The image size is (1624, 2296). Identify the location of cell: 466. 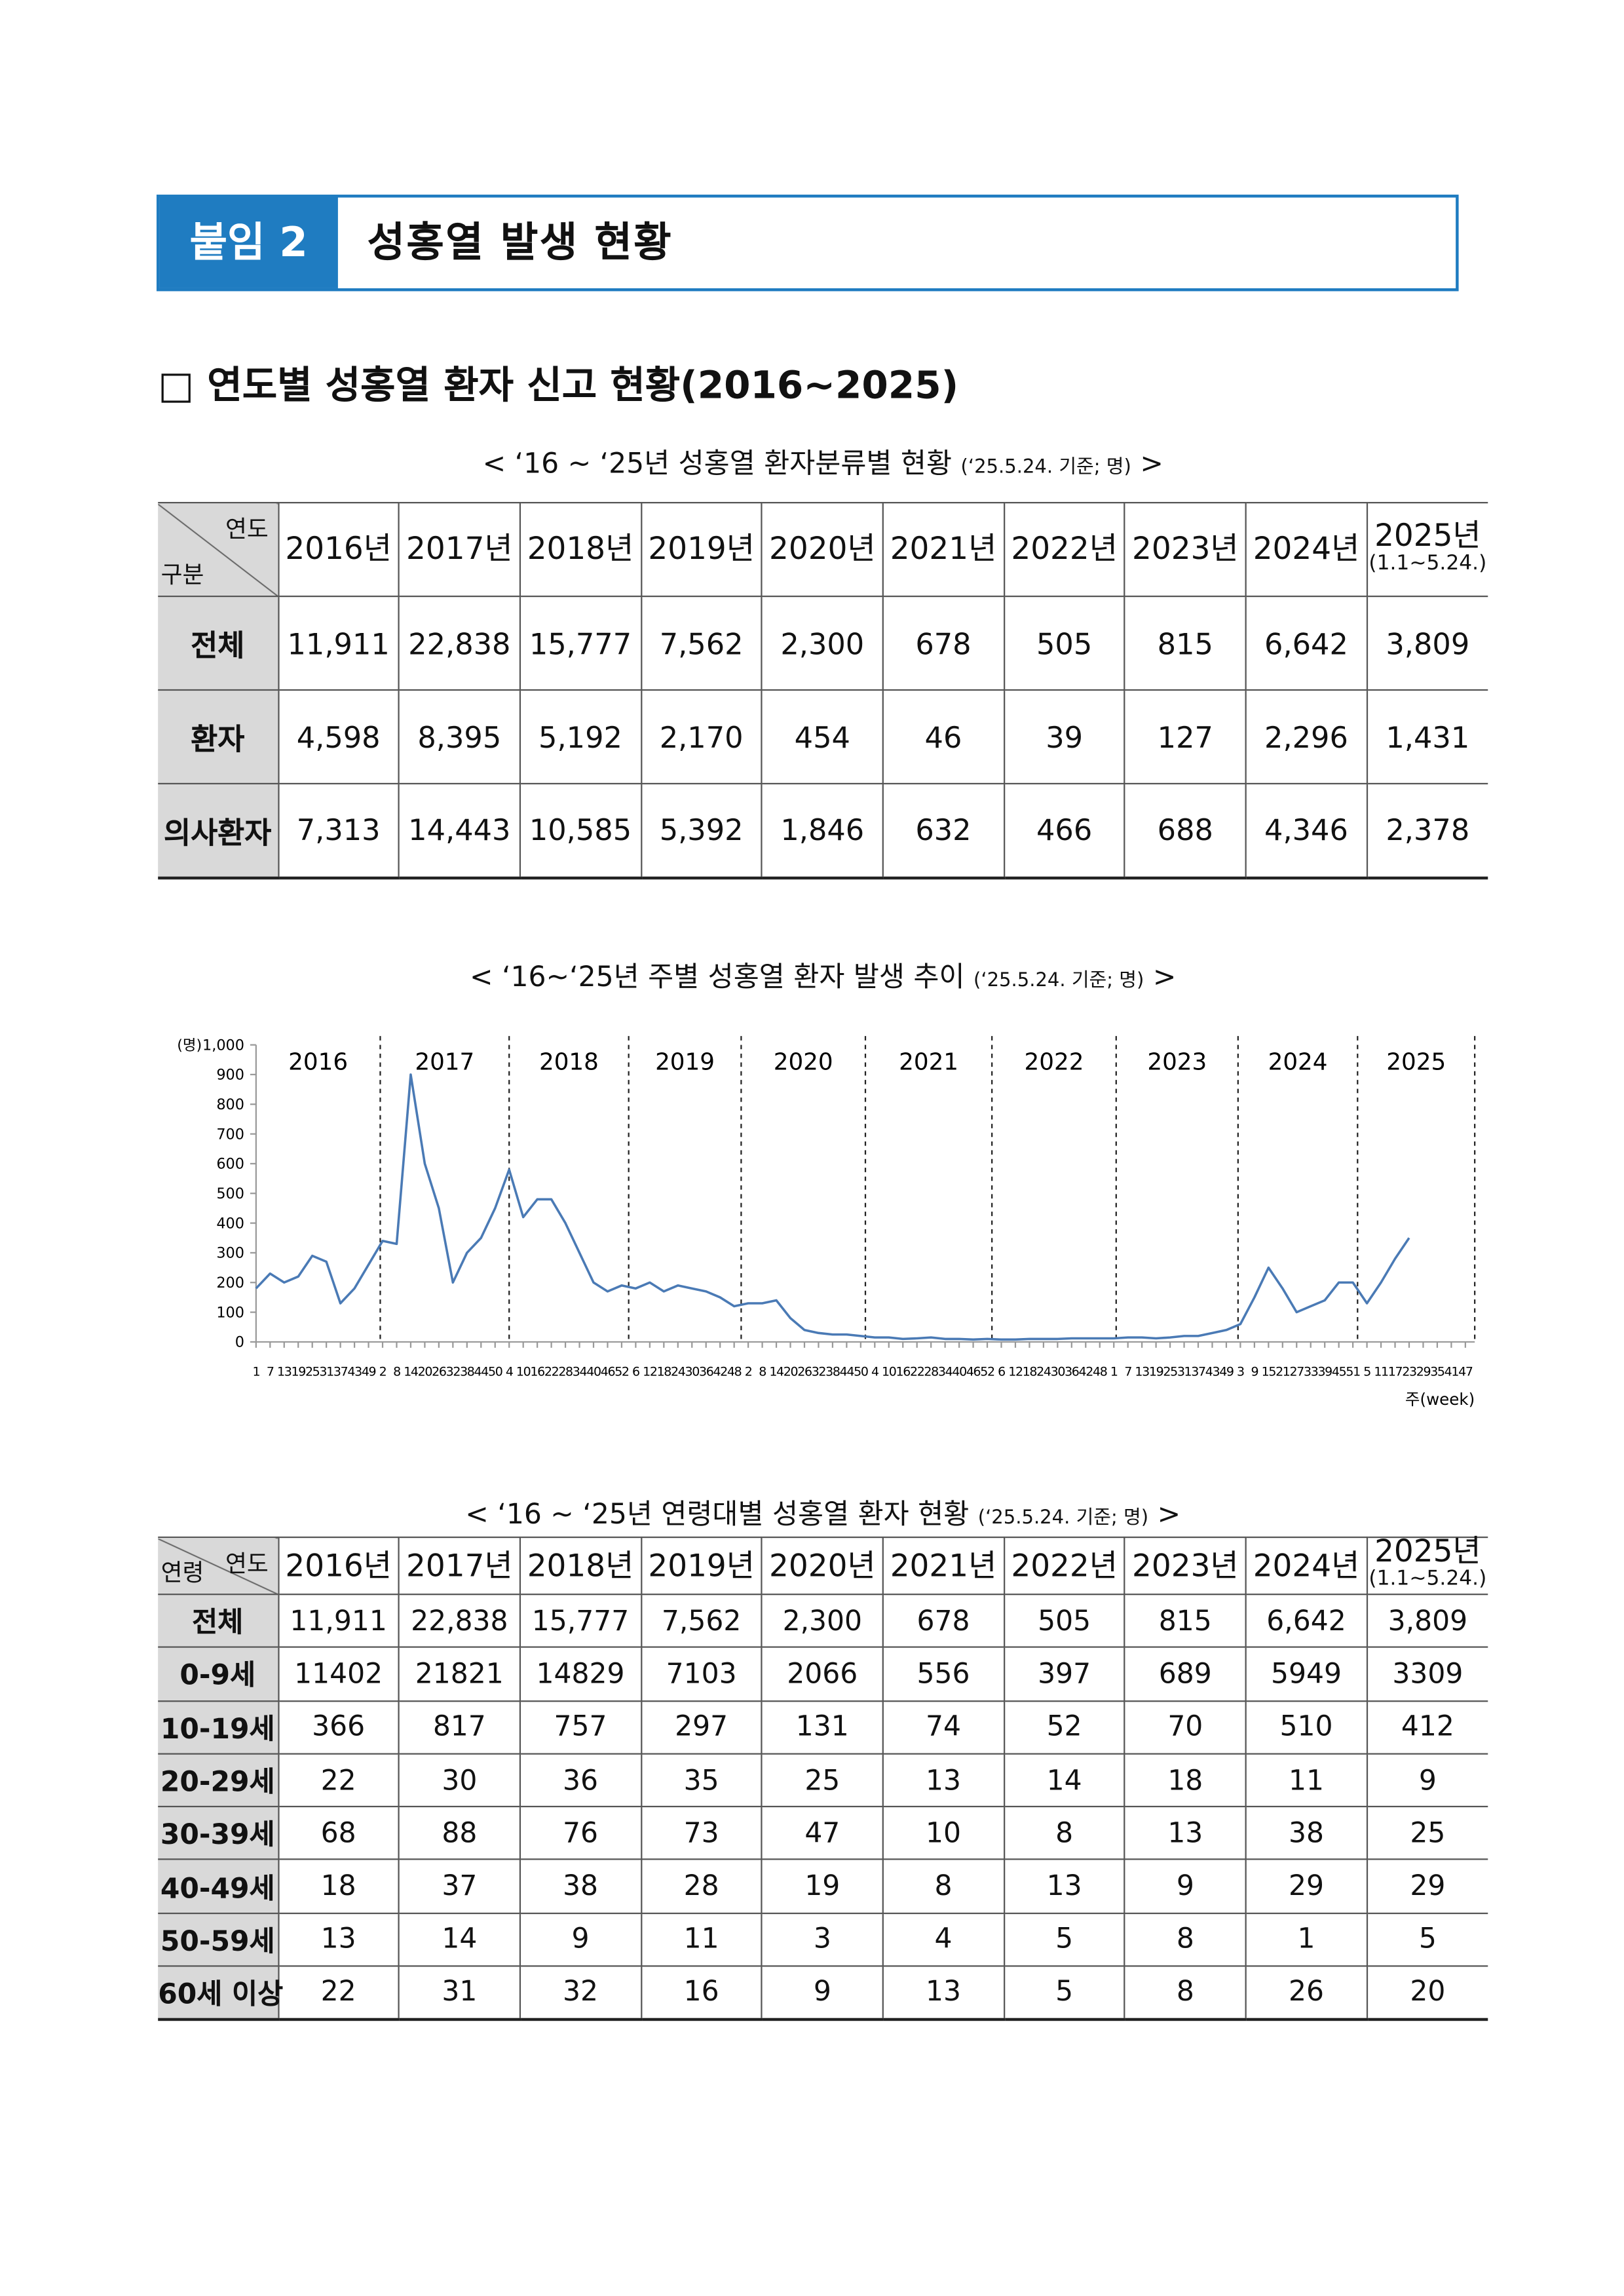
(1064, 830).